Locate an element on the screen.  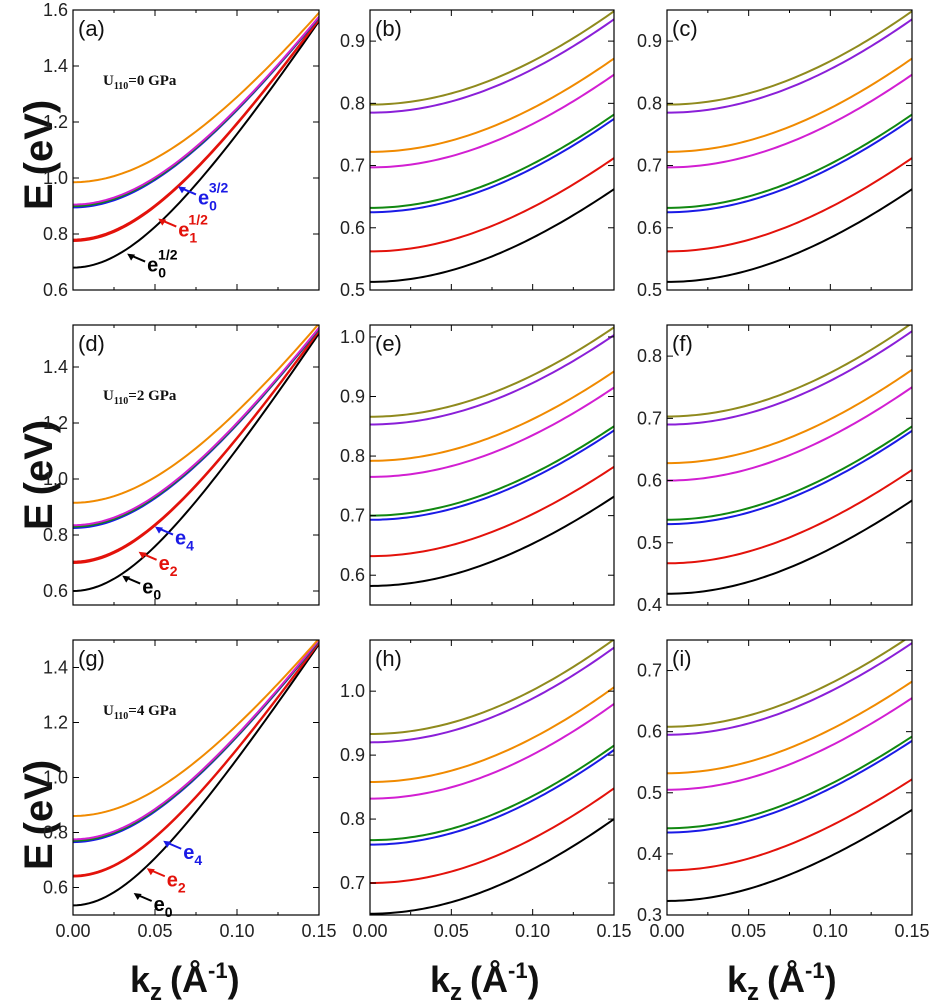
ytick-label-i-0: 0.3 is located at coordinates (649, 915).